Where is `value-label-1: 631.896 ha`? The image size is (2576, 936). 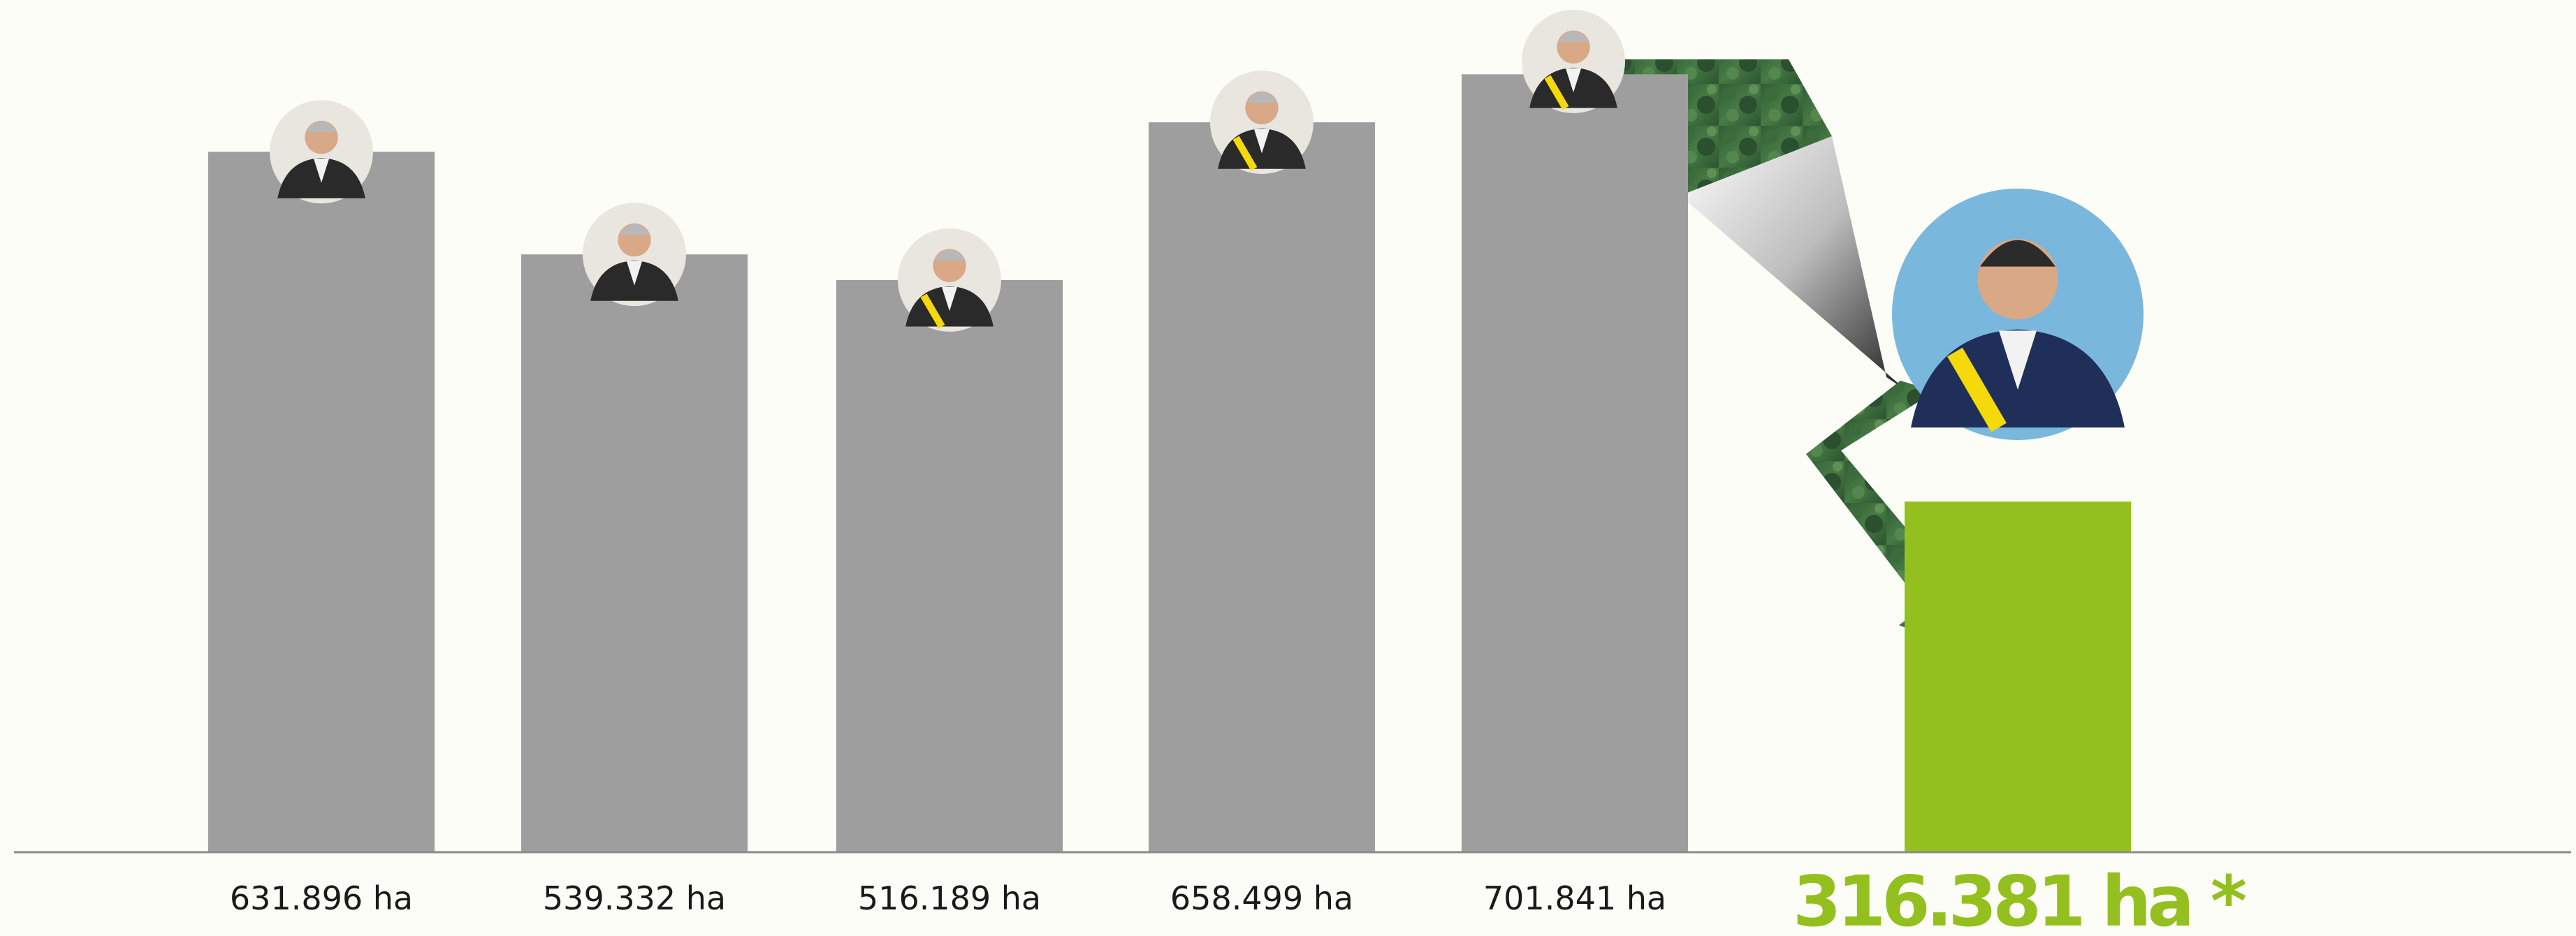
value-label-1: 631.896 ha is located at coordinates (321, 898).